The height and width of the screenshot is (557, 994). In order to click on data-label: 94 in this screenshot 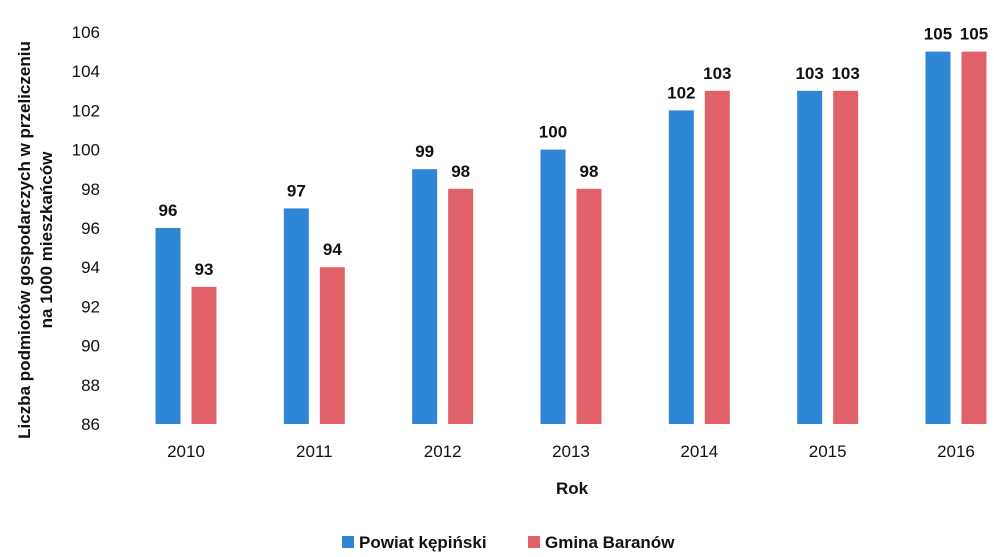, I will do `click(332, 249)`.